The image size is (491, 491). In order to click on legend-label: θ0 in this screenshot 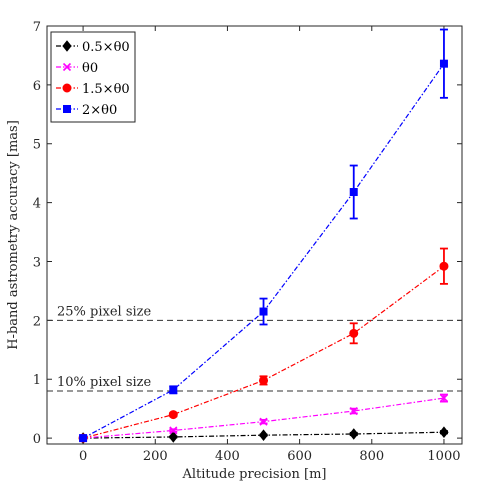, I will do `click(90, 68)`.